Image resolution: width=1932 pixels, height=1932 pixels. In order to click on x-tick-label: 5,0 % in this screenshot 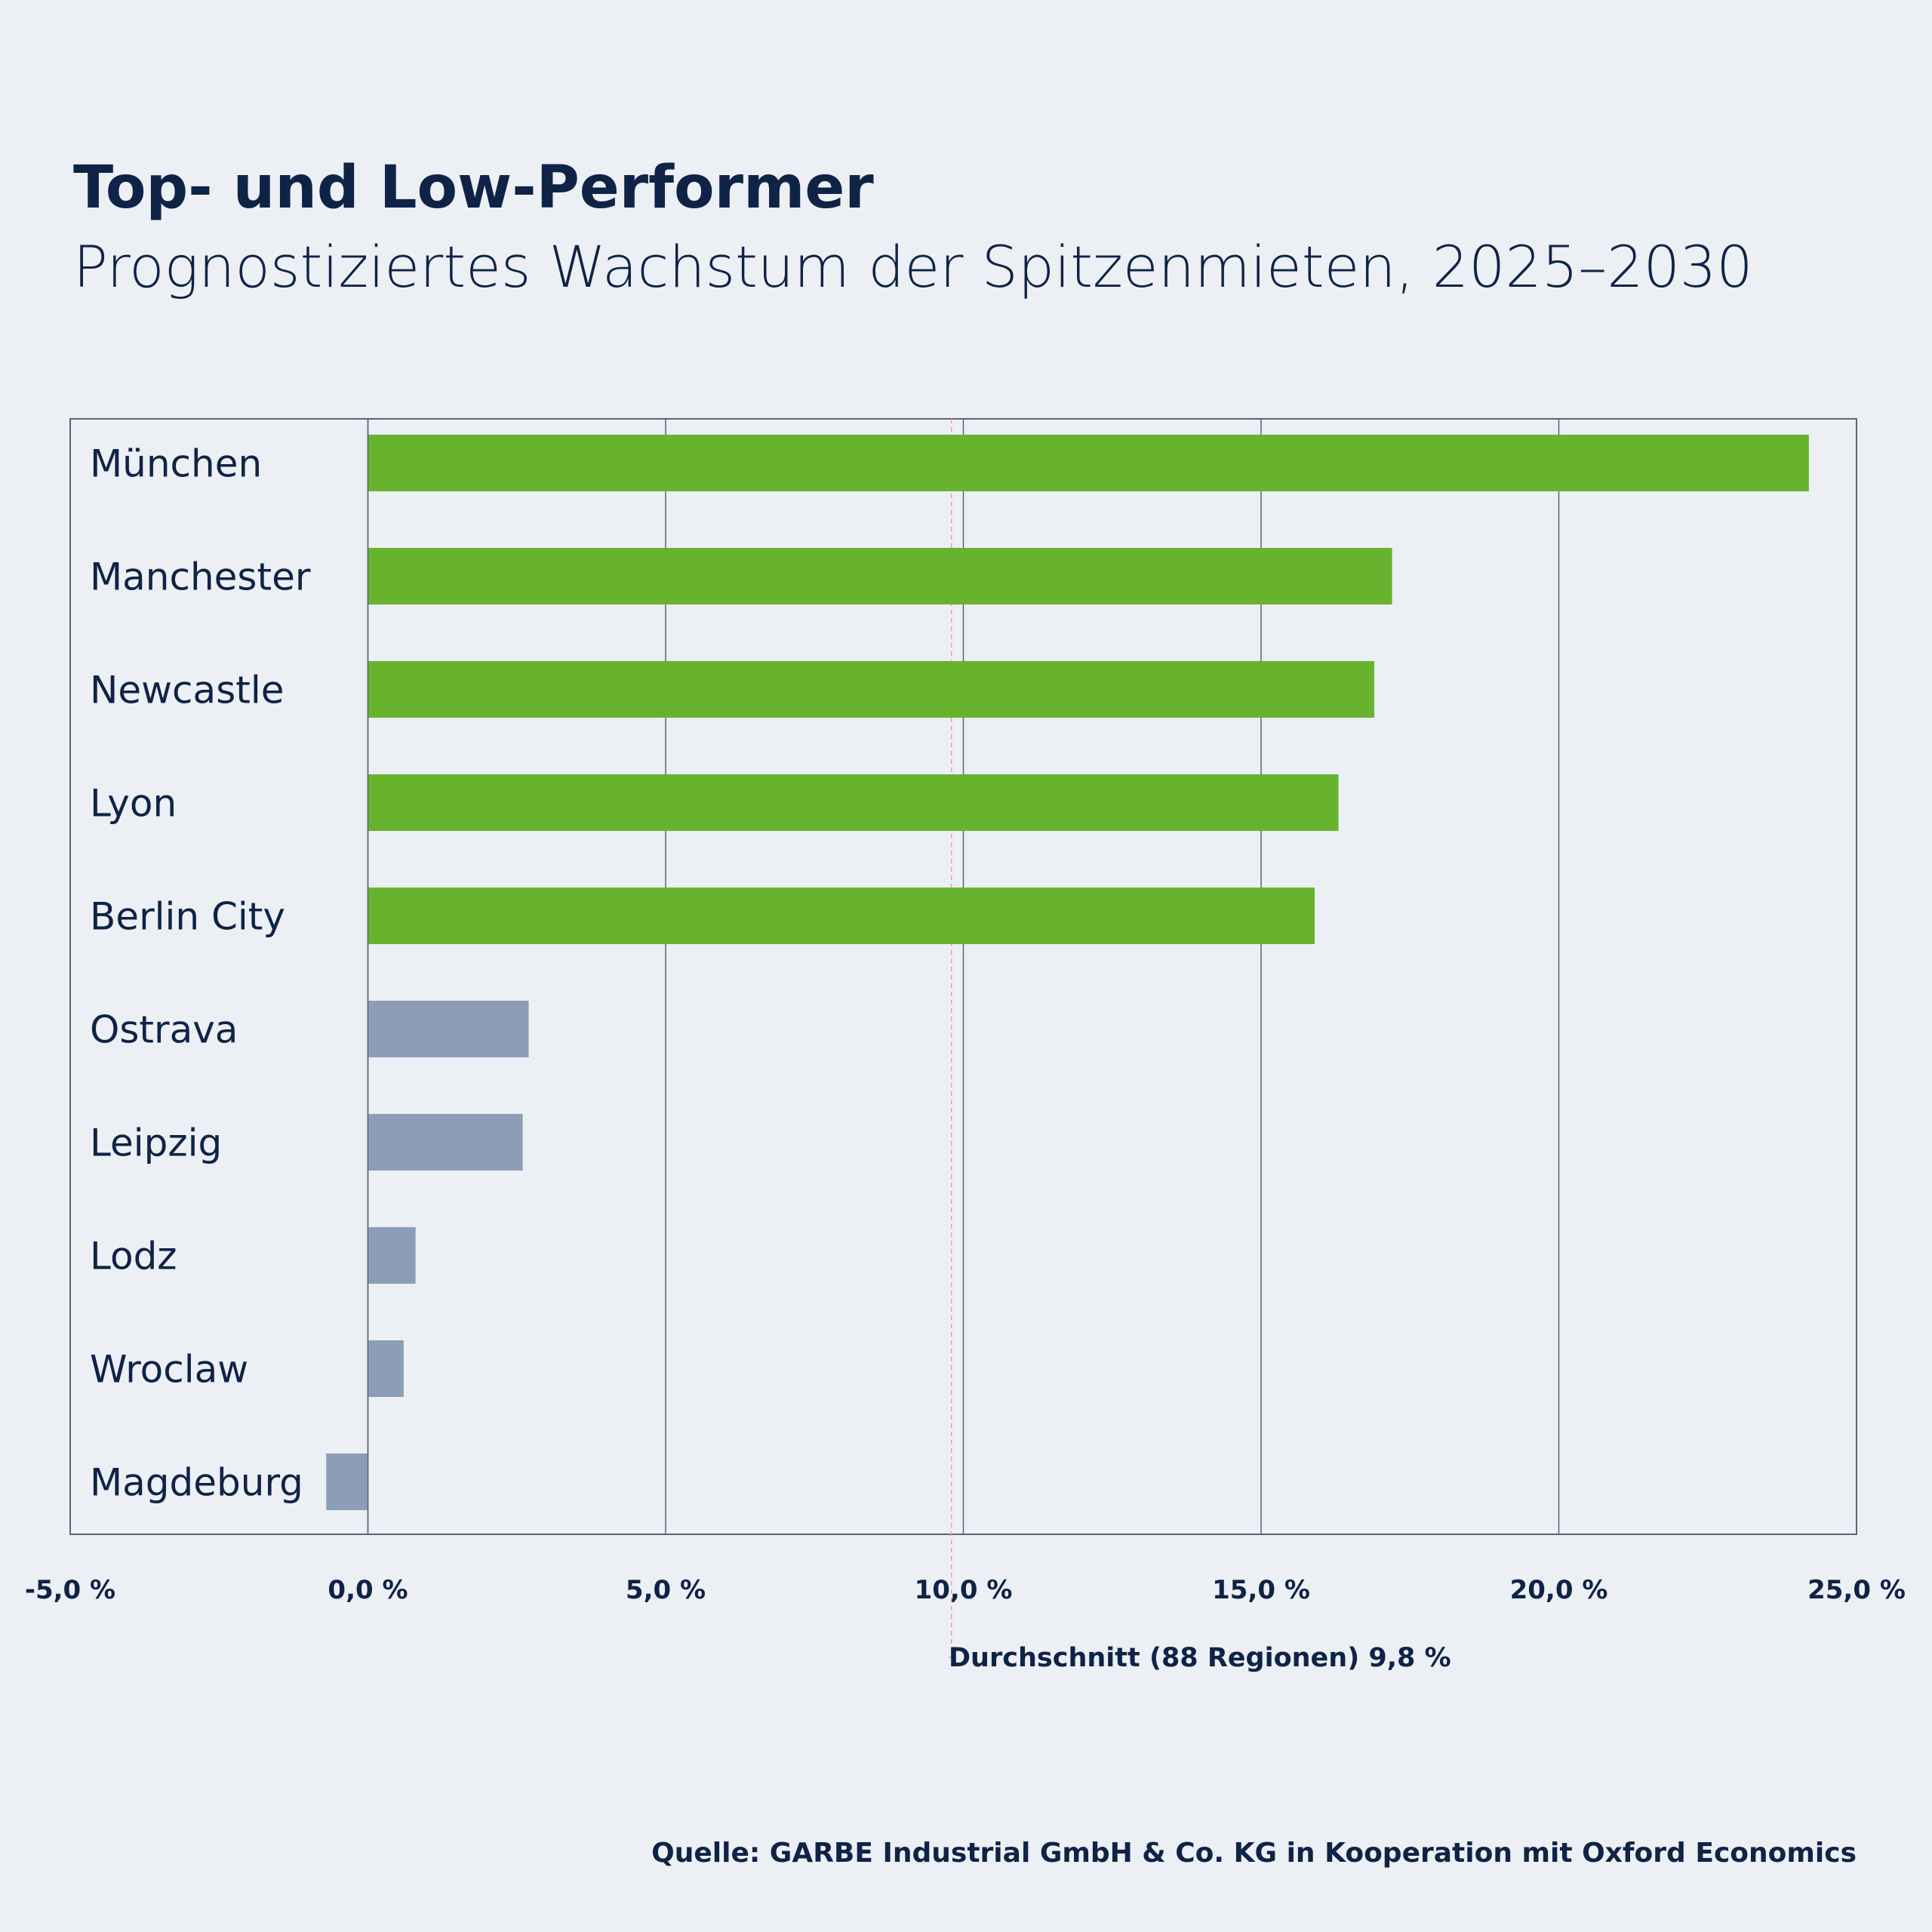, I will do `click(666, 1590)`.